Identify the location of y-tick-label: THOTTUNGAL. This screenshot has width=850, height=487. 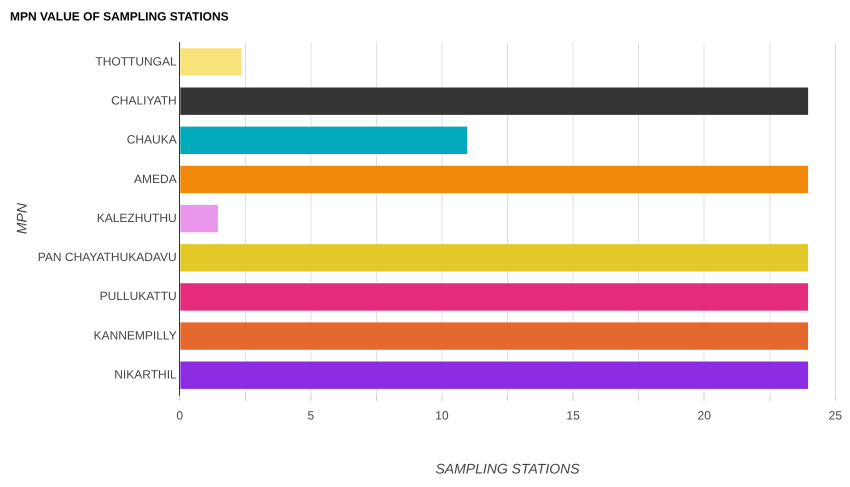
(136, 61).